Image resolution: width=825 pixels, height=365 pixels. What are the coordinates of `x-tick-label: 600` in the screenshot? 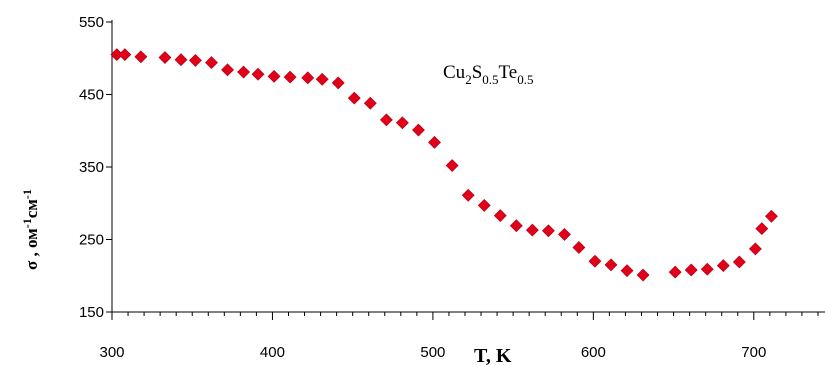 It's located at (593, 352).